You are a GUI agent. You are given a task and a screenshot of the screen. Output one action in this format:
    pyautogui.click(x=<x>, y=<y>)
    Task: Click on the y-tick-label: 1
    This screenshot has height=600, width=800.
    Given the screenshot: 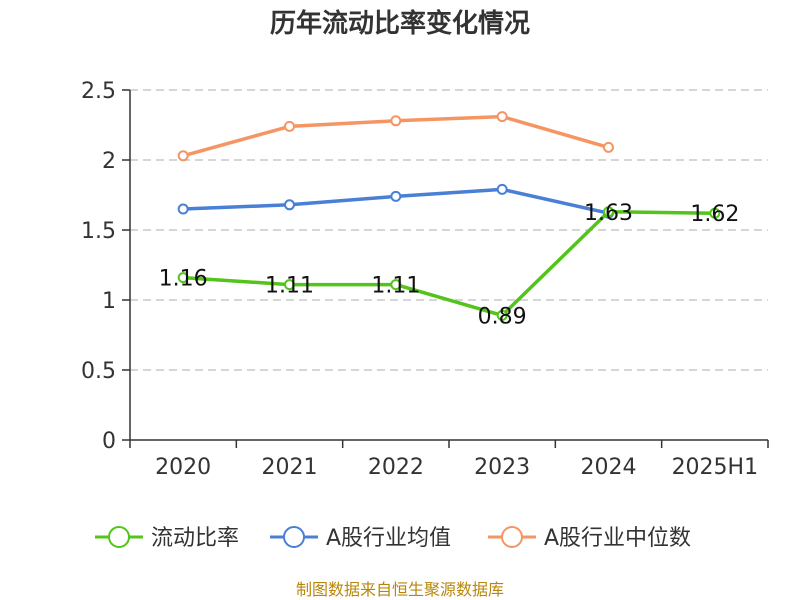 What is the action you would take?
    pyautogui.click(x=109, y=301)
    